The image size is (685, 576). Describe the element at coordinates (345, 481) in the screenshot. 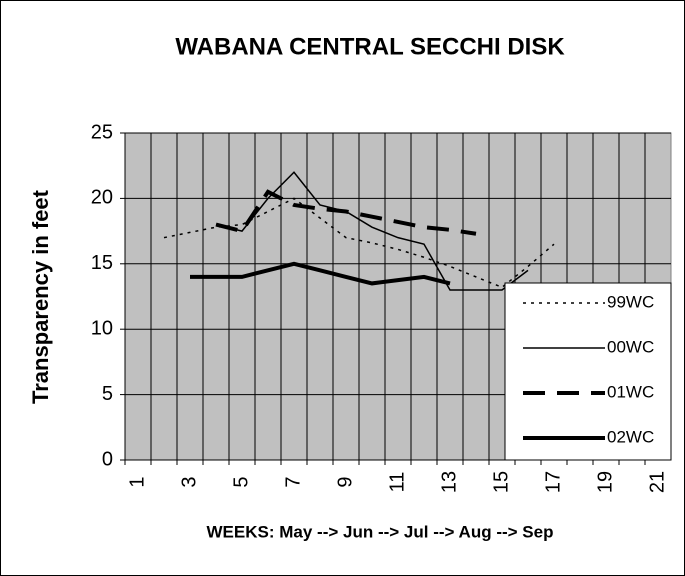

I see `x-tick-label: 9` at that location.